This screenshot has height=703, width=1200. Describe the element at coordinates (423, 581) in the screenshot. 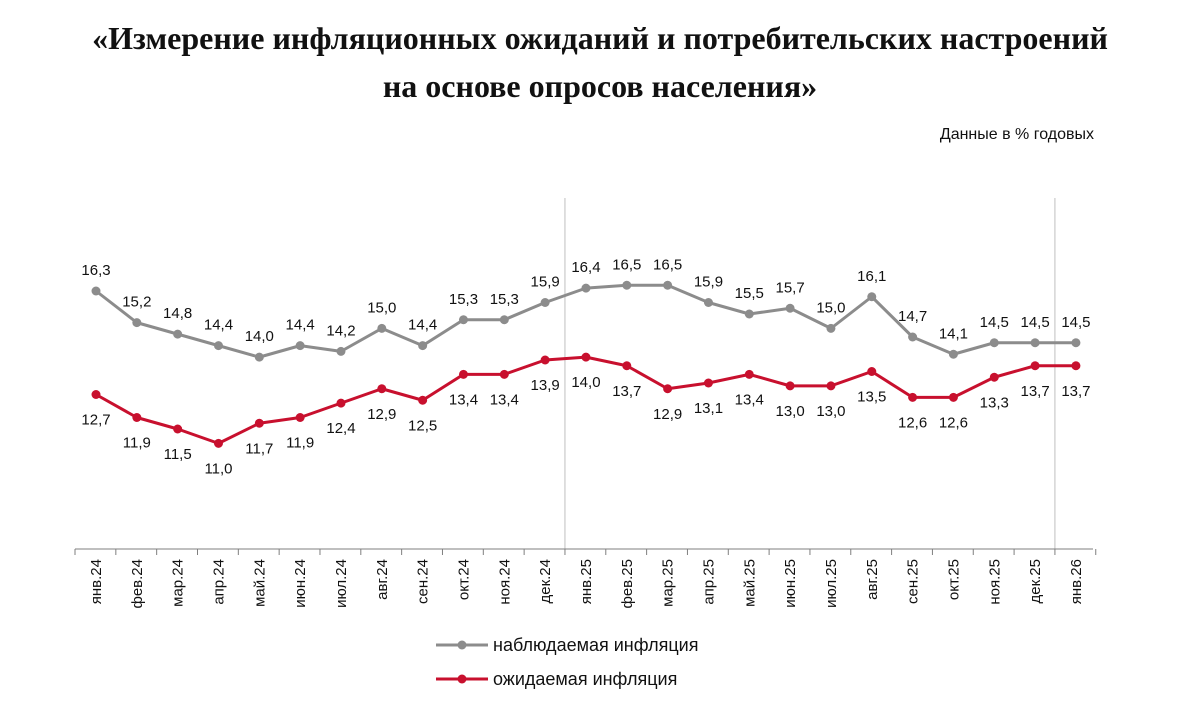

I see `x-tick-label: сен.24` at that location.